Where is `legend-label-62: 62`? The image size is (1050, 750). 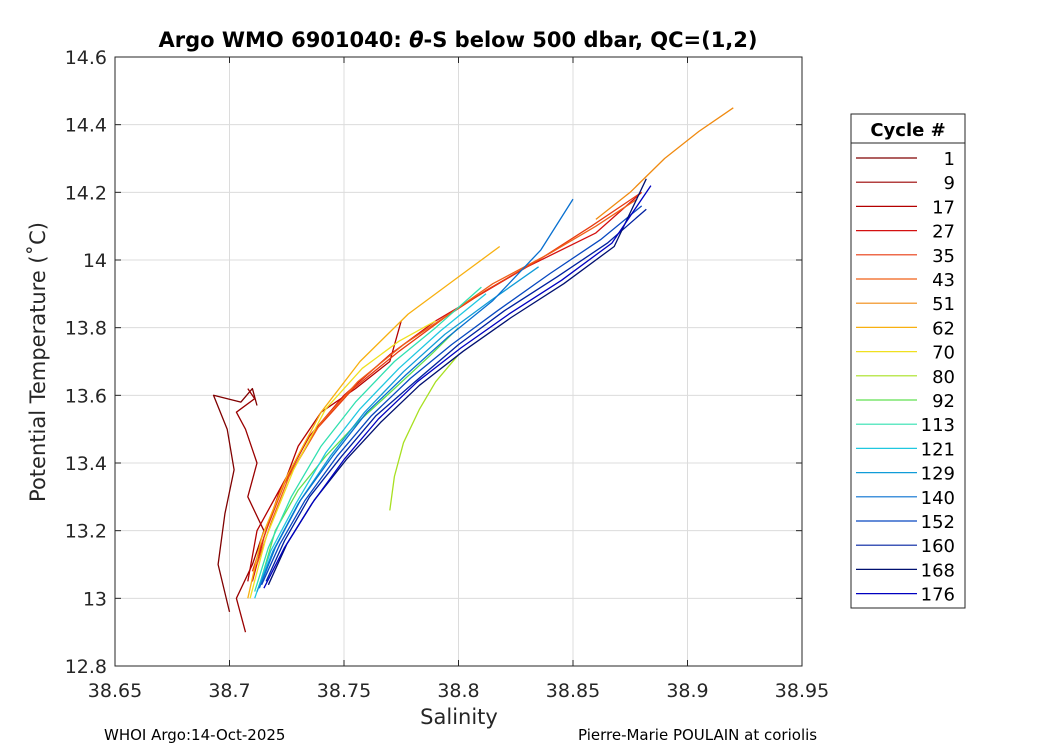
legend-label-62: 62 is located at coordinates (943, 328).